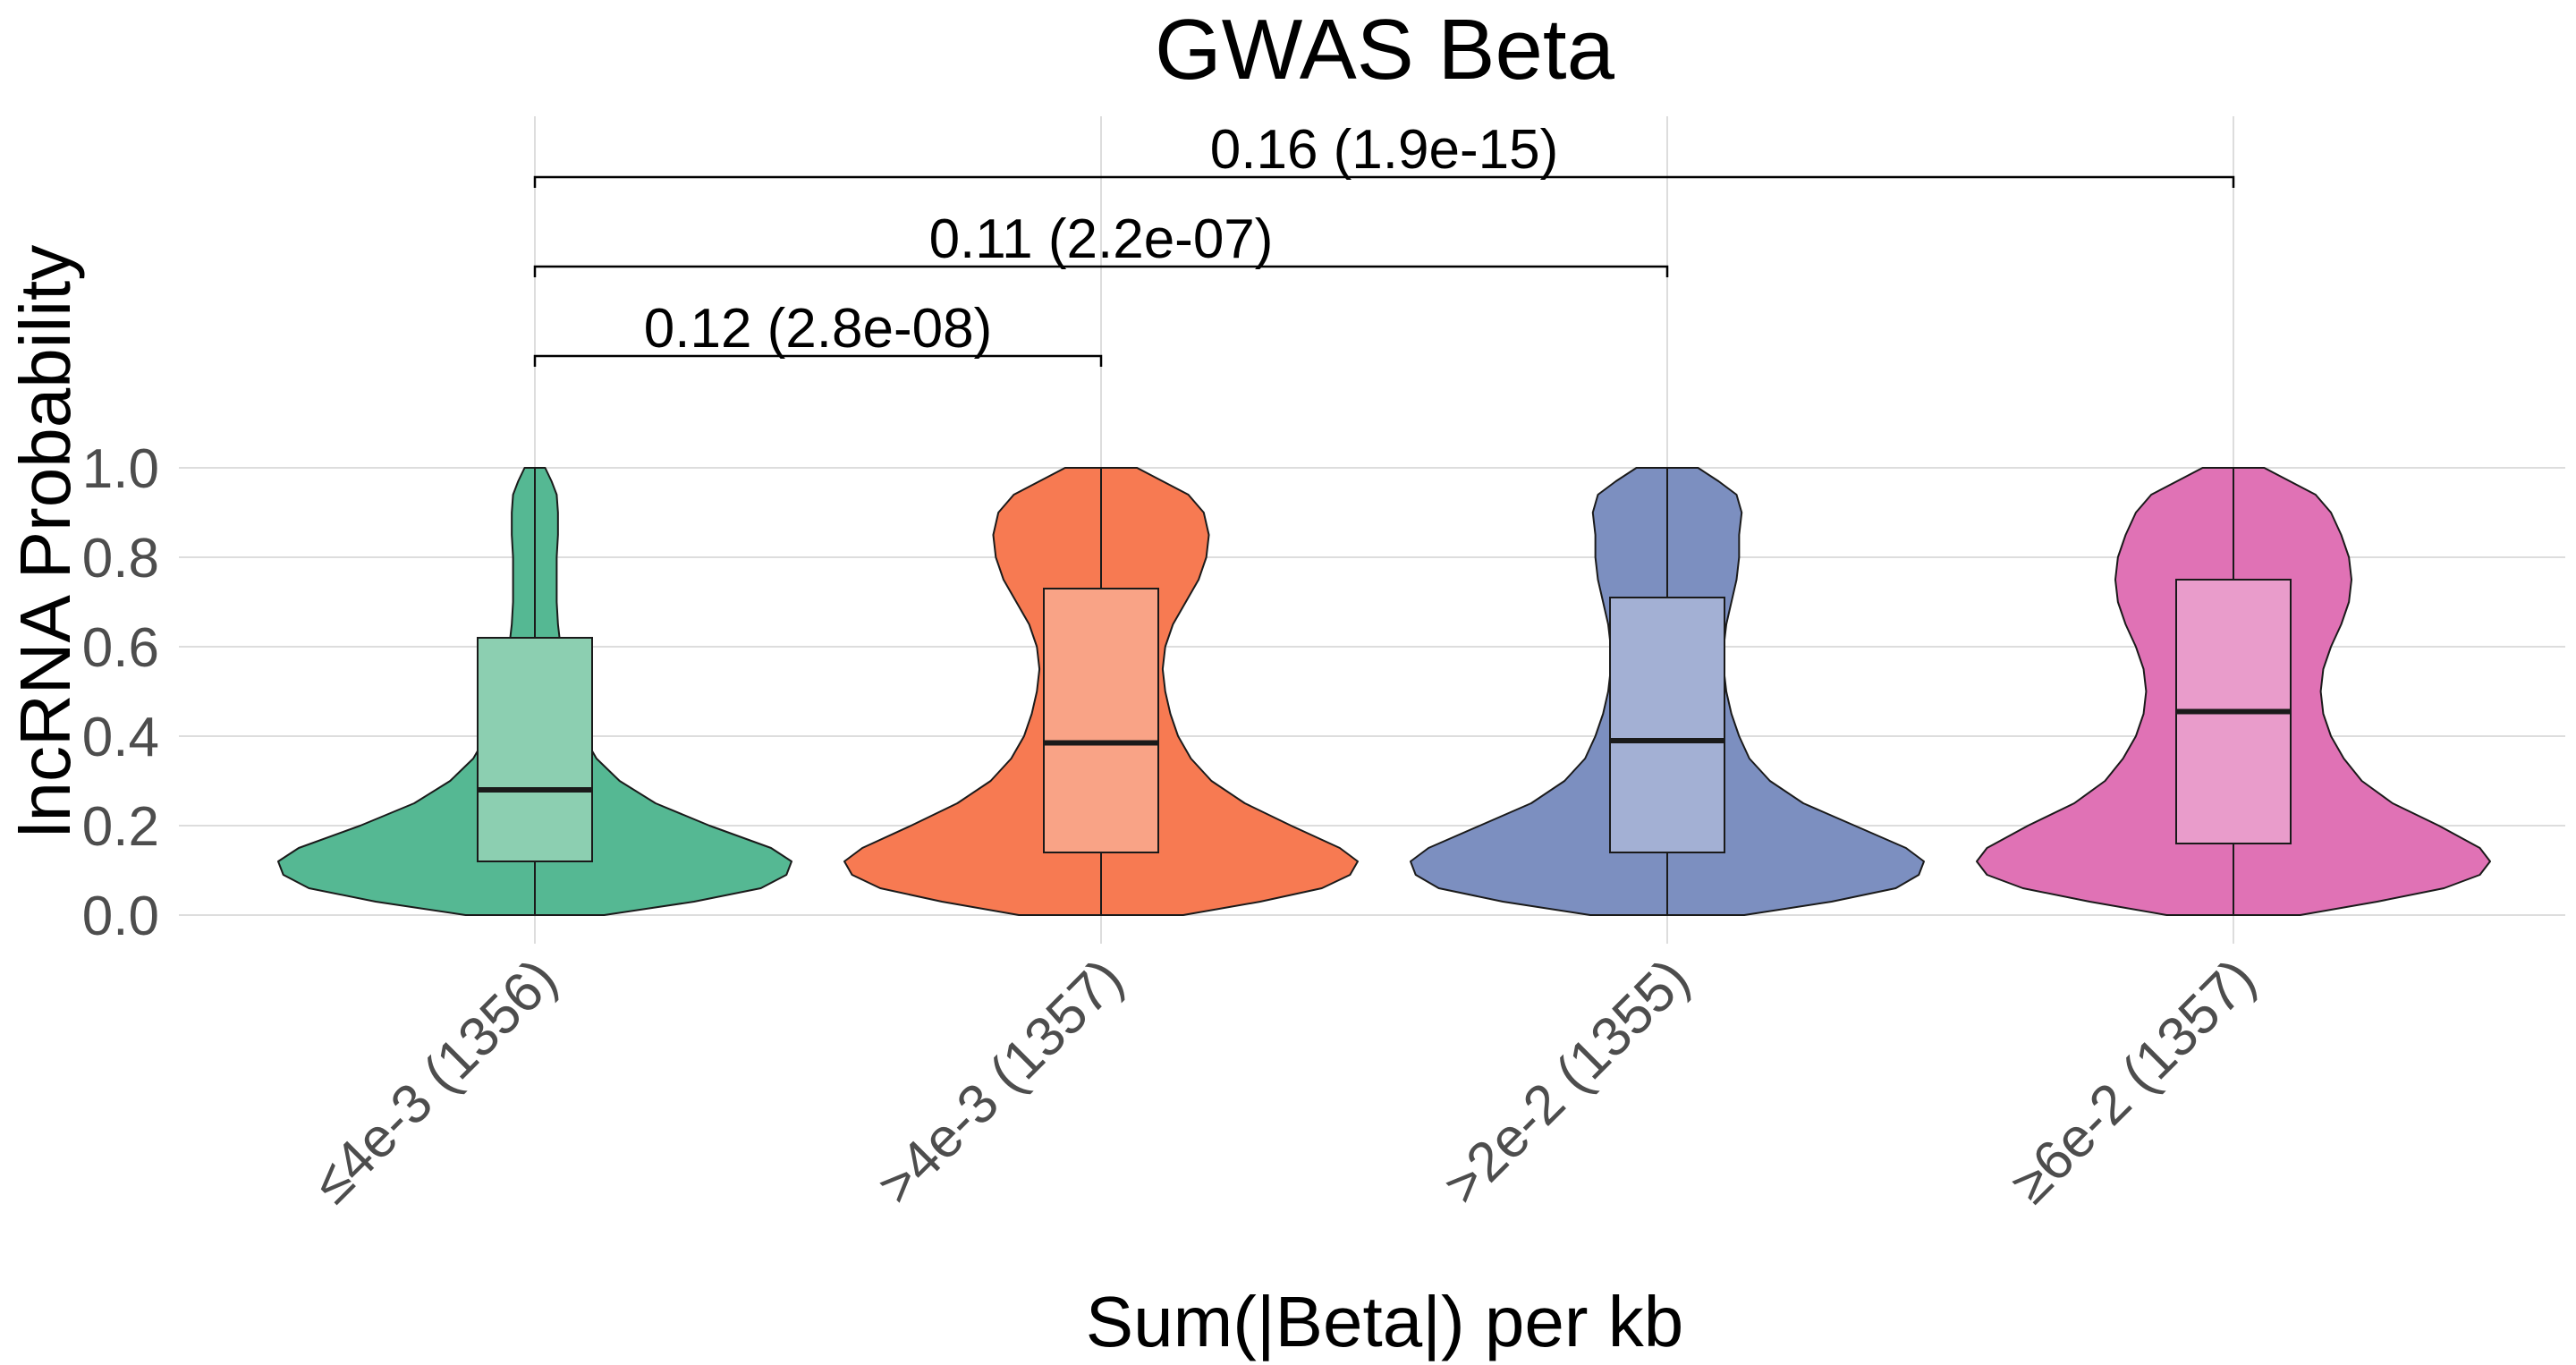 The image size is (2576, 1365). Describe the element at coordinates (120, 827) in the screenshot. I see `y-tick-label: 0.2` at that location.